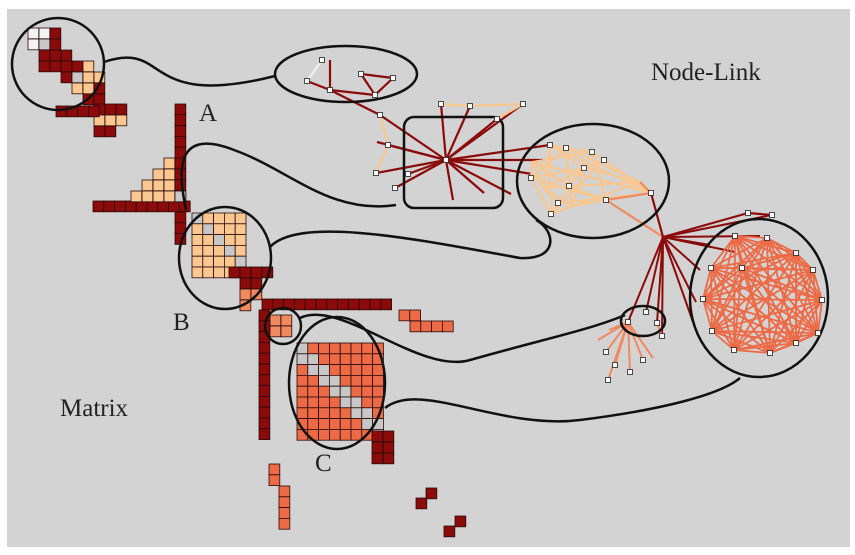 The image size is (855, 555). I want to click on matrix-group-small, so click(283, 326).